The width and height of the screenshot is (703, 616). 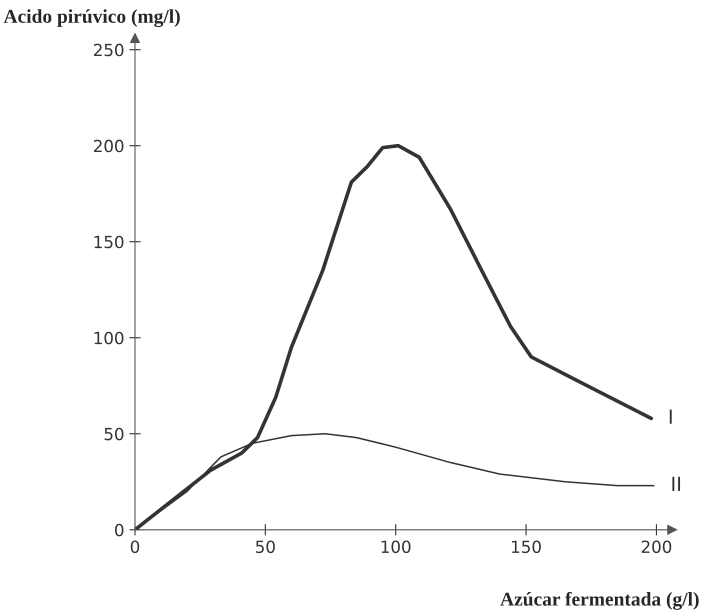 I want to click on y-tick-label: 150, so click(x=109, y=242).